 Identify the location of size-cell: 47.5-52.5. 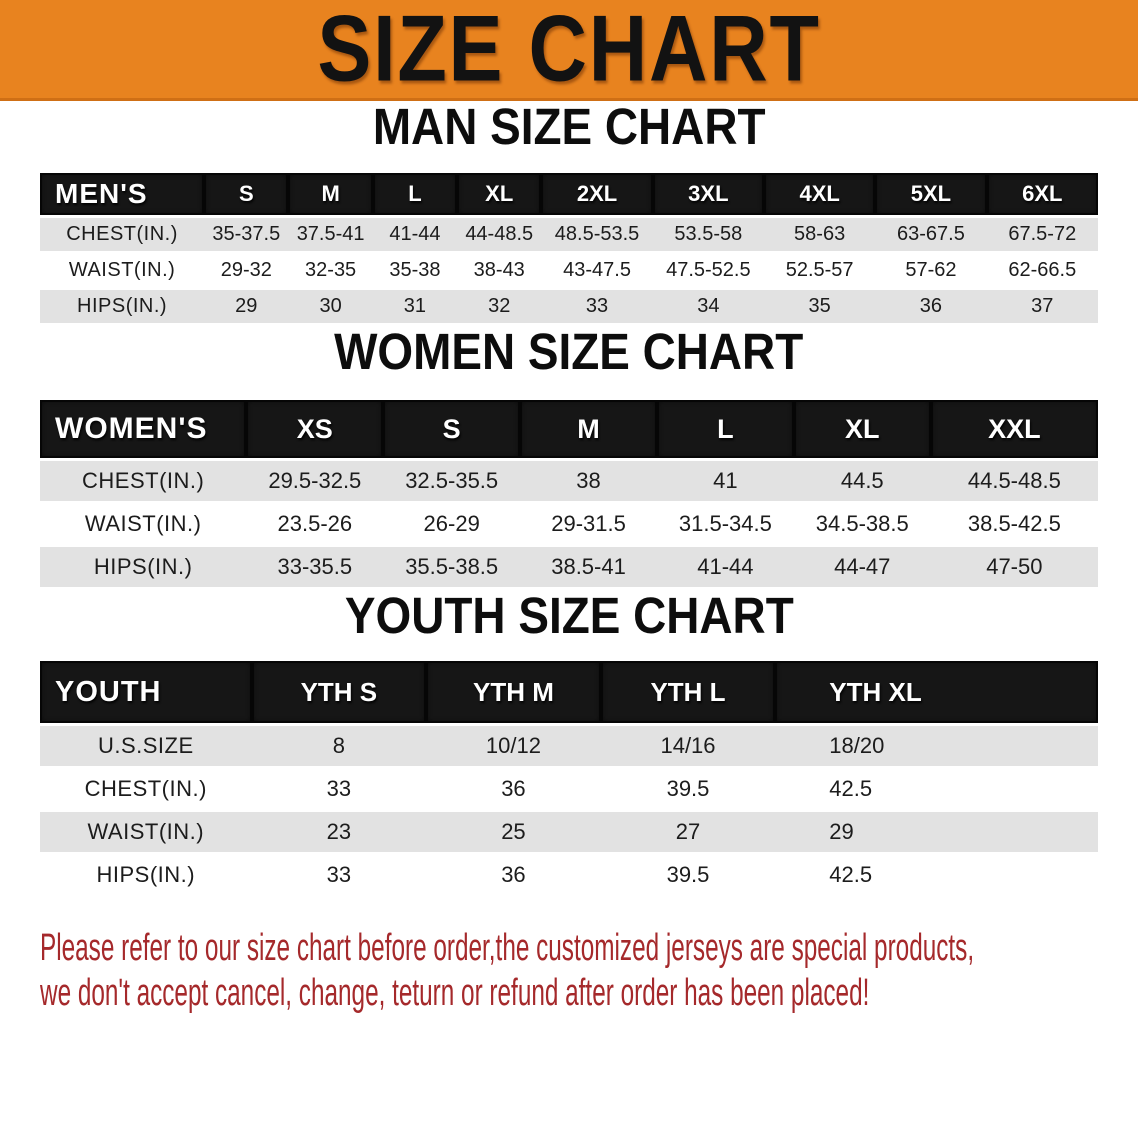
(708, 270).